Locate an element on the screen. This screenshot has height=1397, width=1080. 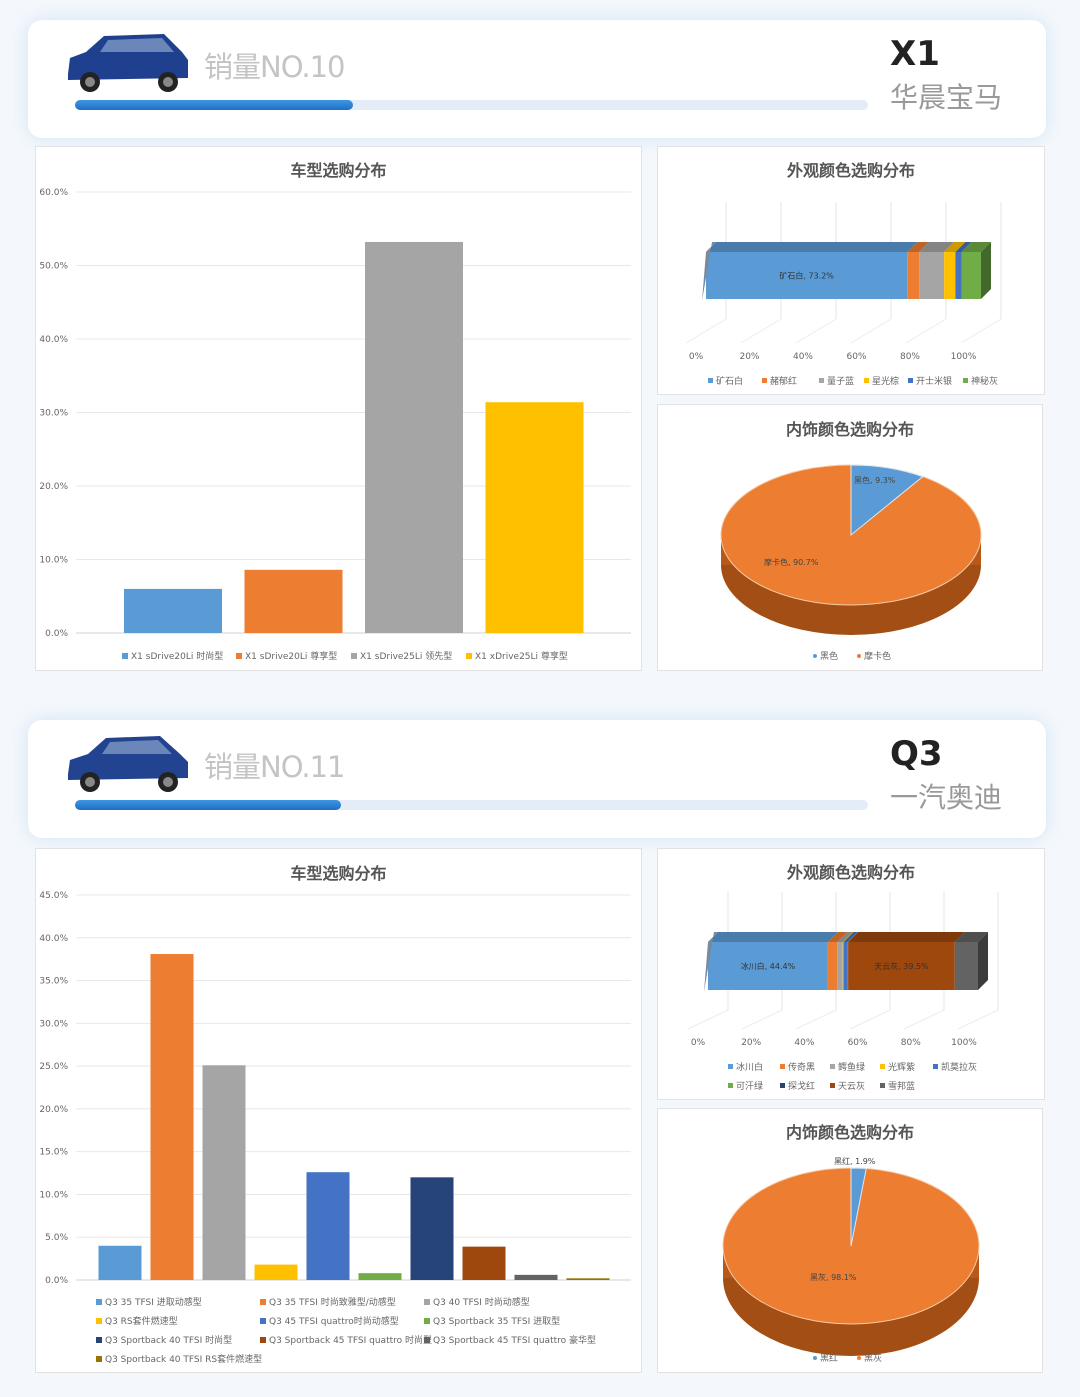
legend-label: 凯莫拉灰 is located at coordinates (959, 1067).